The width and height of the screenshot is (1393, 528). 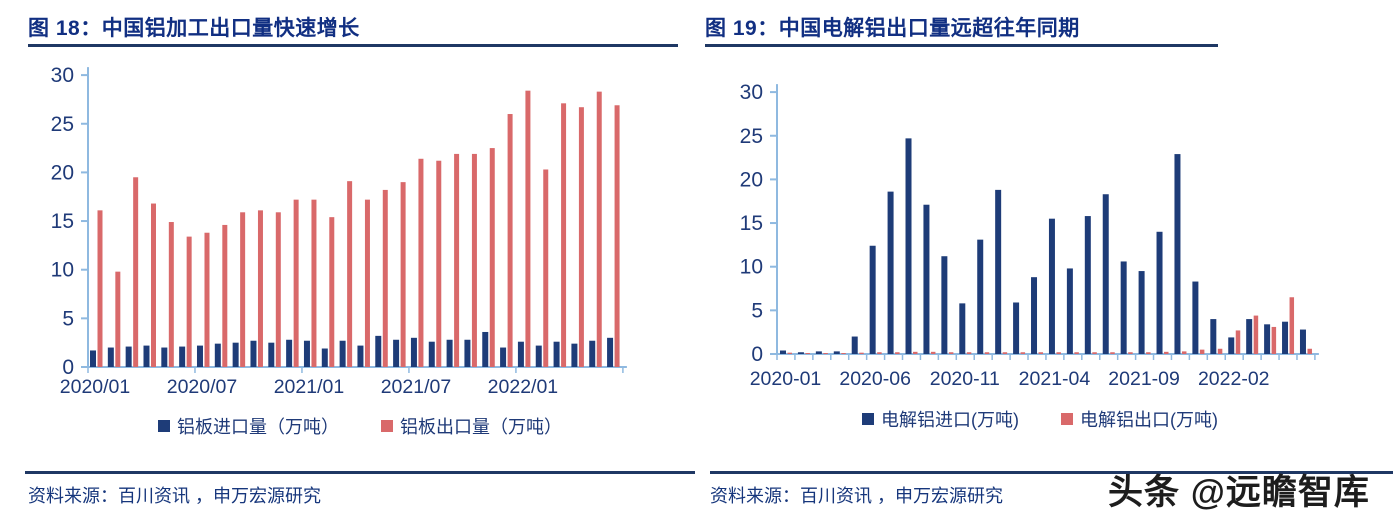 I want to click on legend-item-export-left: 铝板出口量（万吨）, so click(x=471, y=426).